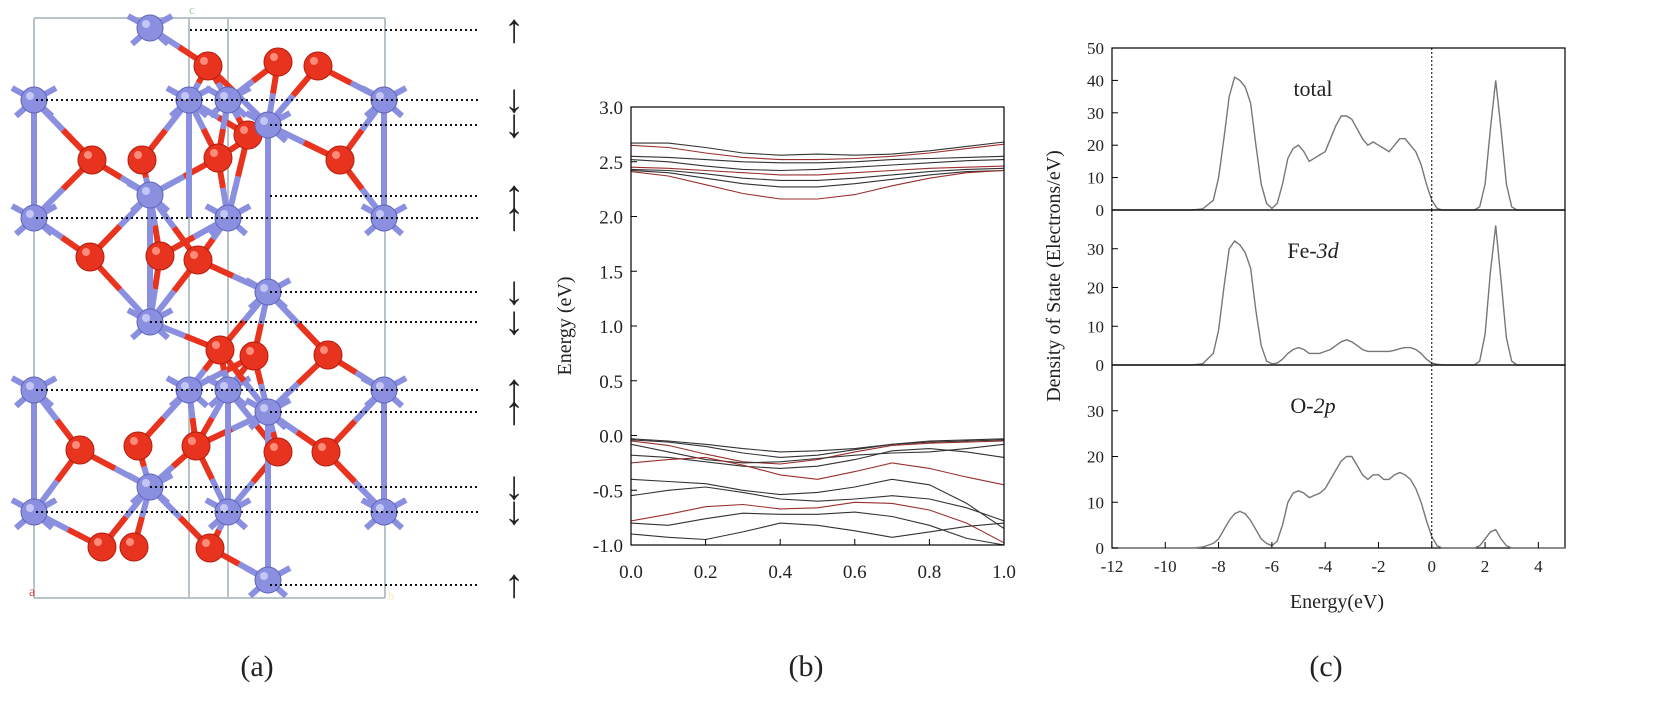 The height and width of the screenshot is (706, 1658). I want to click on axis-c-label: c, so click(192, 9).